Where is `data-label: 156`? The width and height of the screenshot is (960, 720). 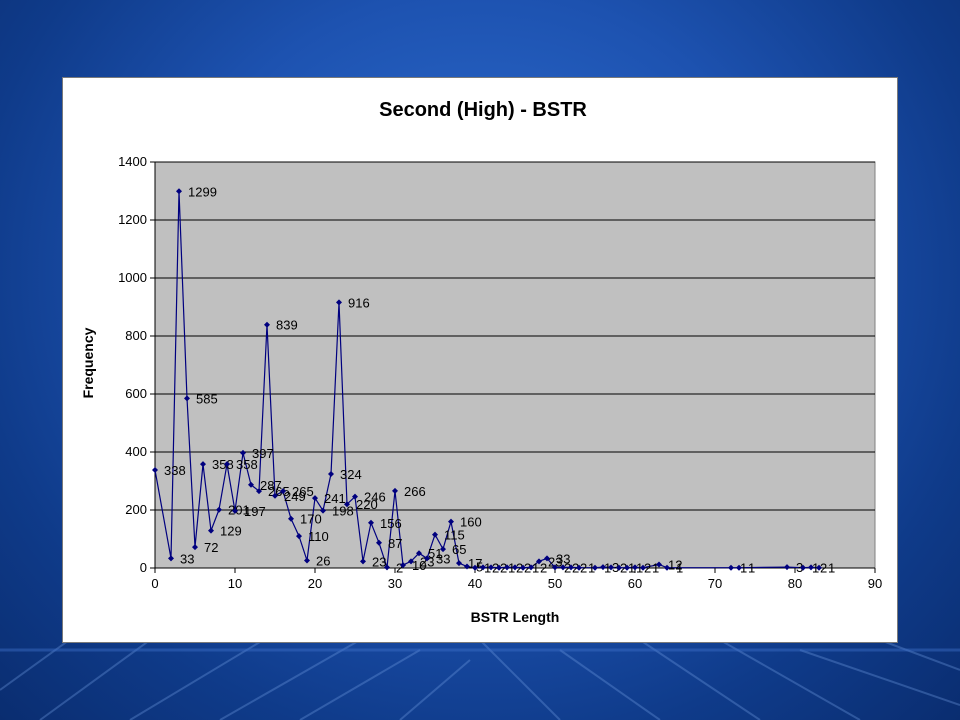
data-label: 156 is located at coordinates (391, 523).